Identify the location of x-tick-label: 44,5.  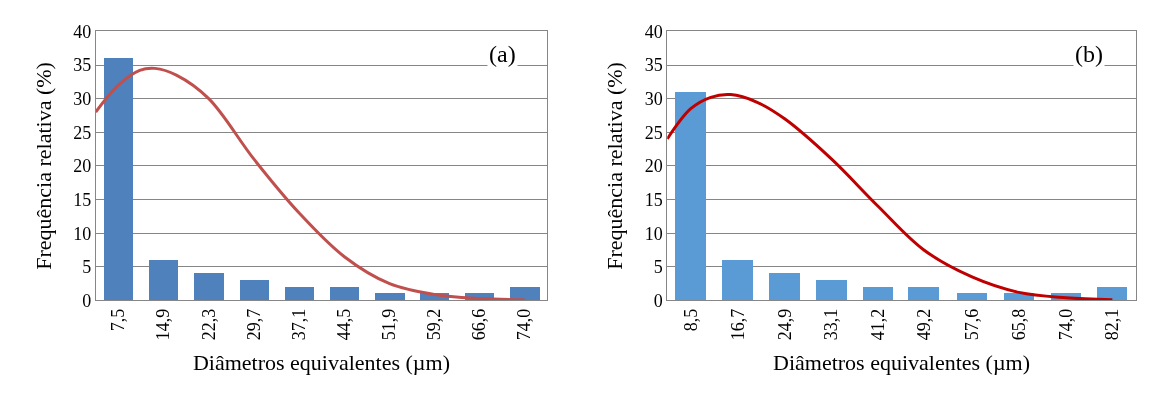
(344, 324).